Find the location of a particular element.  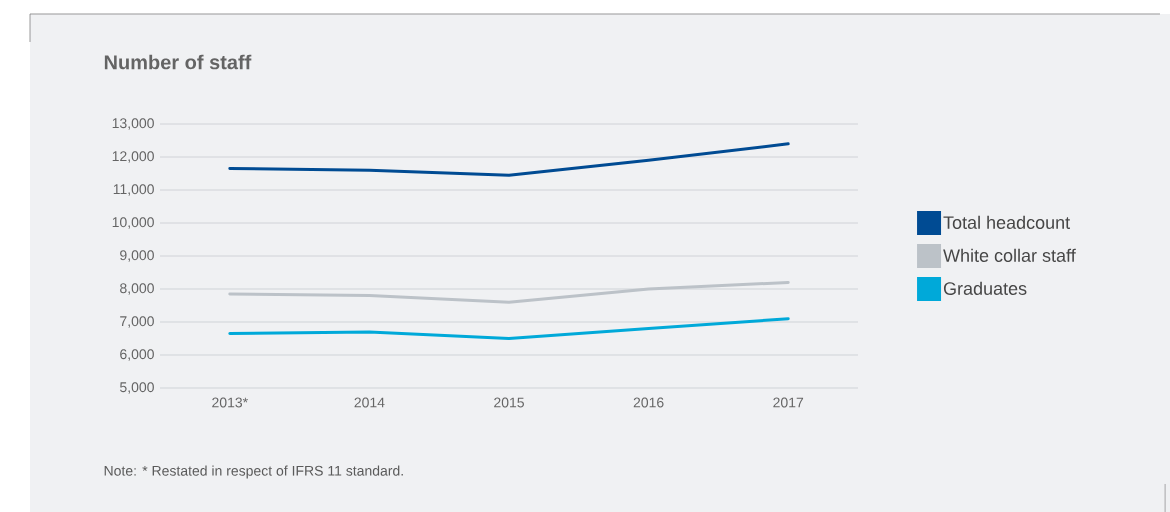

y-tick-label: 9,000 is located at coordinates (137, 256).